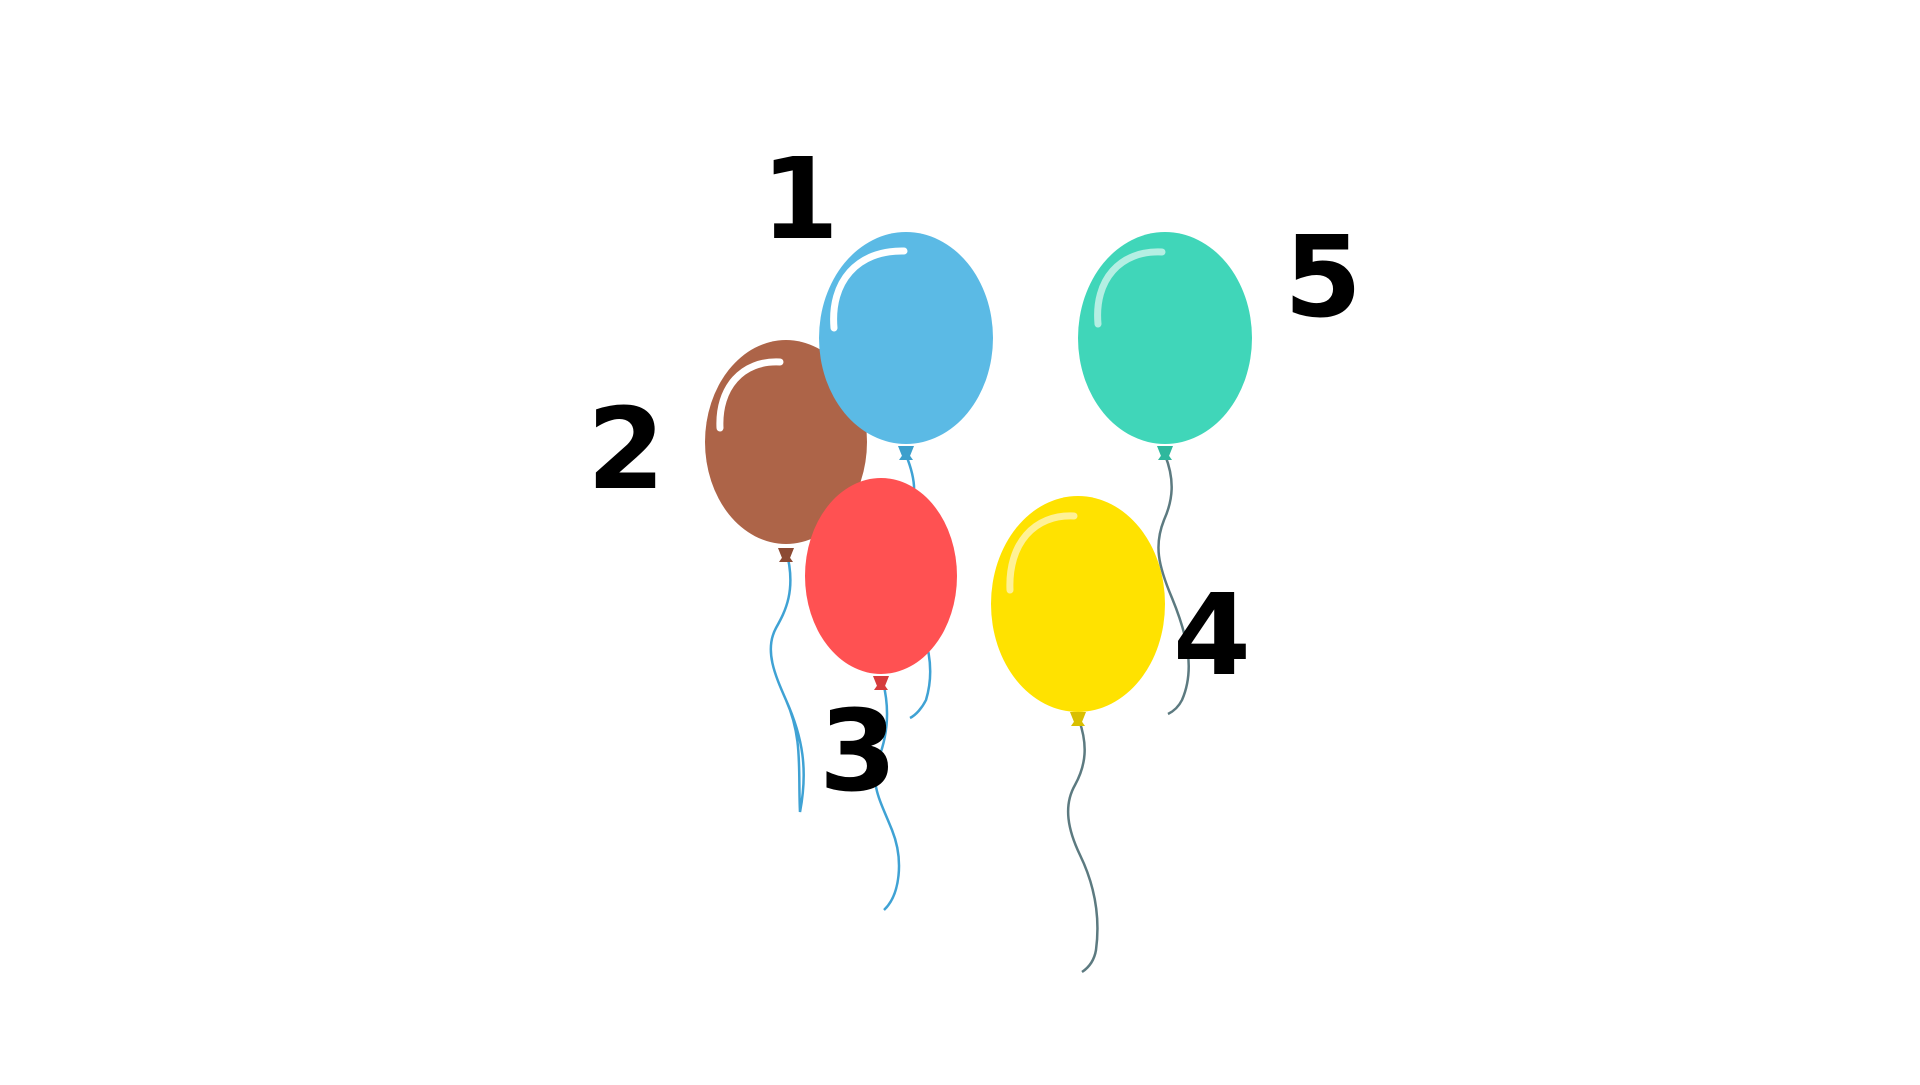  What do you see at coordinates (1173, 585) in the screenshot?
I see `balloon-5-string` at bounding box center [1173, 585].